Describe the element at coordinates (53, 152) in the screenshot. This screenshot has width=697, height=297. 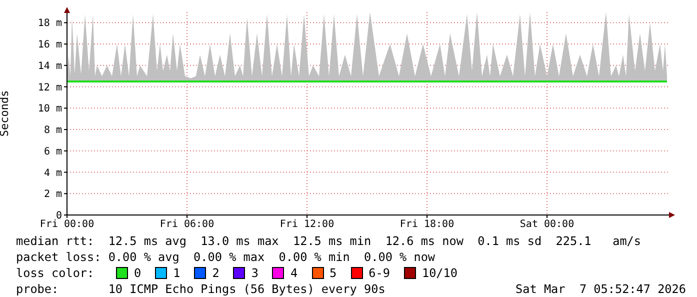
I see `y-tick-label: 6 m` at that location.